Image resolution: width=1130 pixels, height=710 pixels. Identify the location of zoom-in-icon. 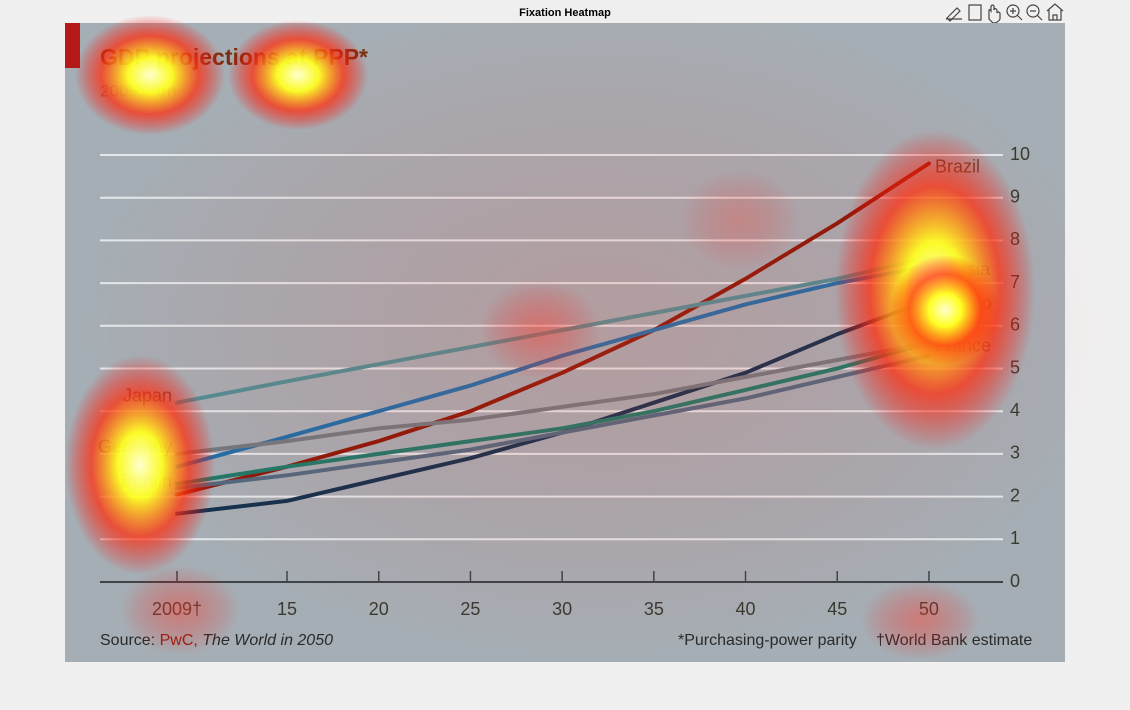
(1014, 12).